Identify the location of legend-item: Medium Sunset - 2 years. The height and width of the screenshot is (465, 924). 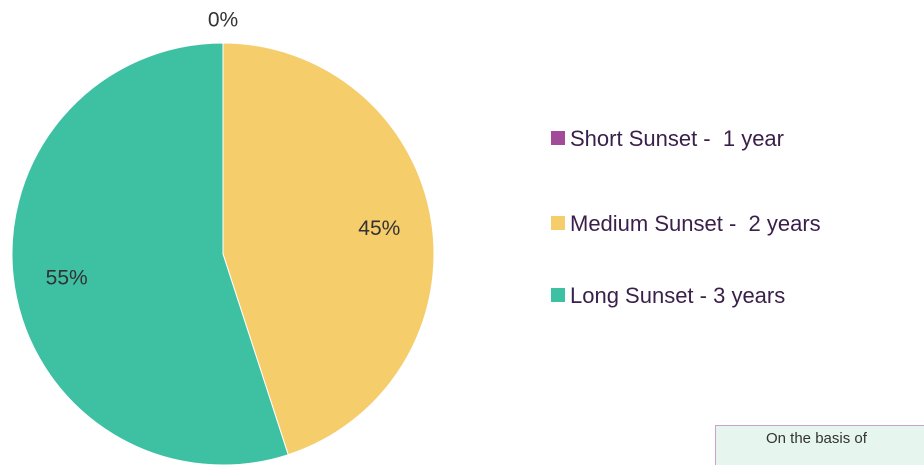
(686, 224).